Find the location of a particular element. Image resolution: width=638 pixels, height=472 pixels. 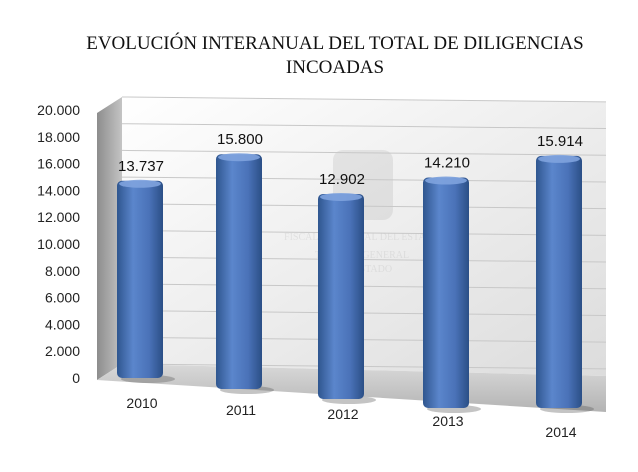

bar-2013 is located at coordinates (452, 294).